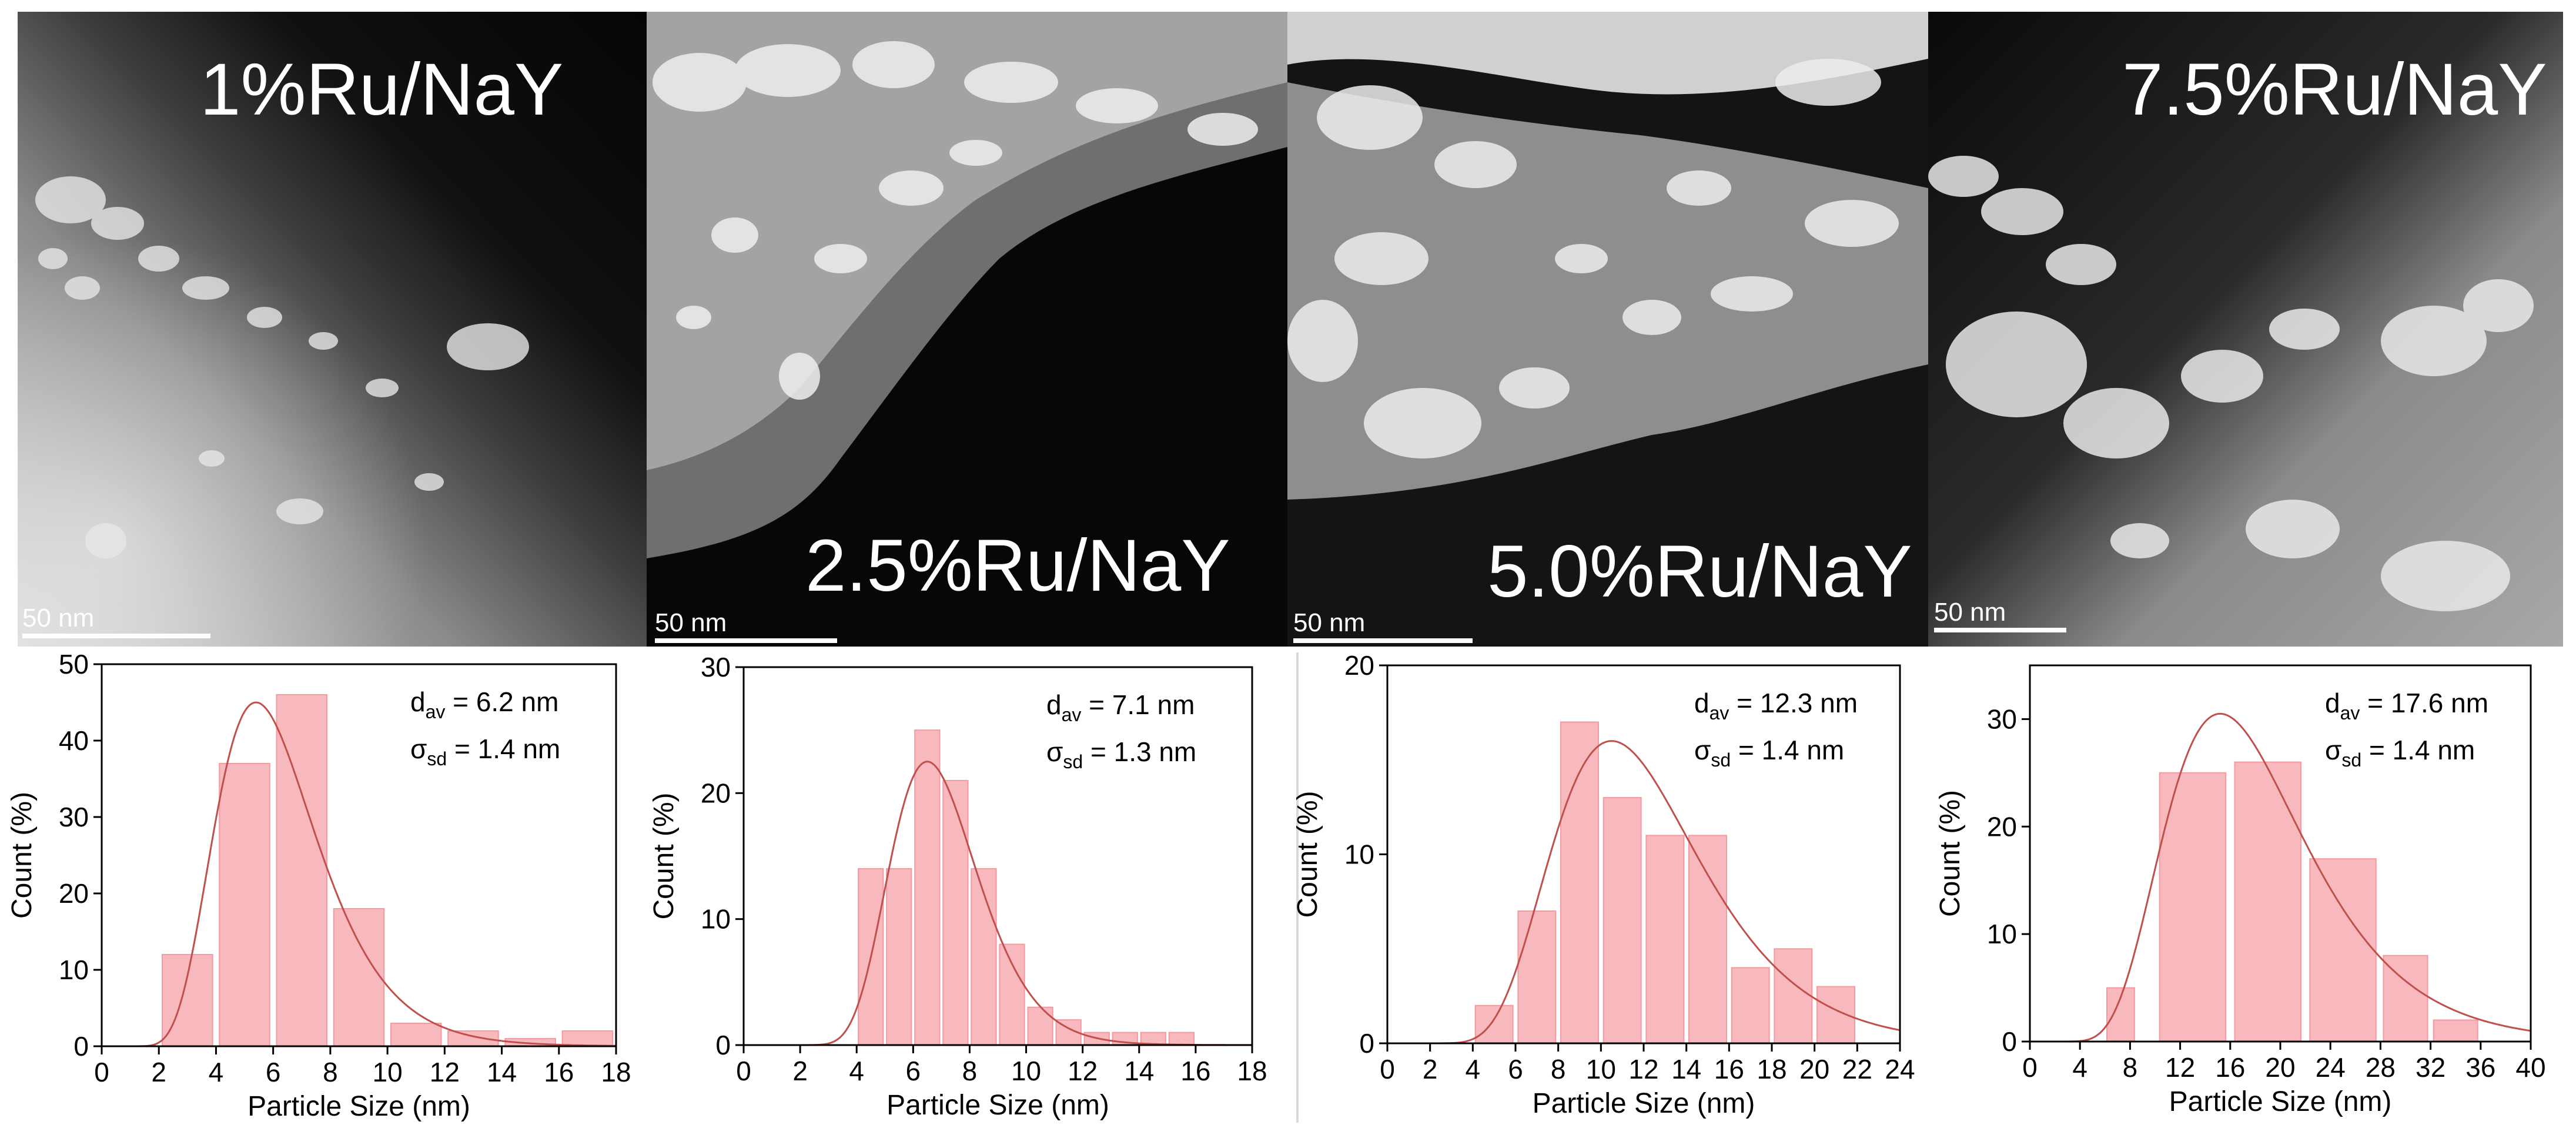 This screenshot has width=2576, height=1135. I want to click on y-tick-label: 50, so click(74, 665).